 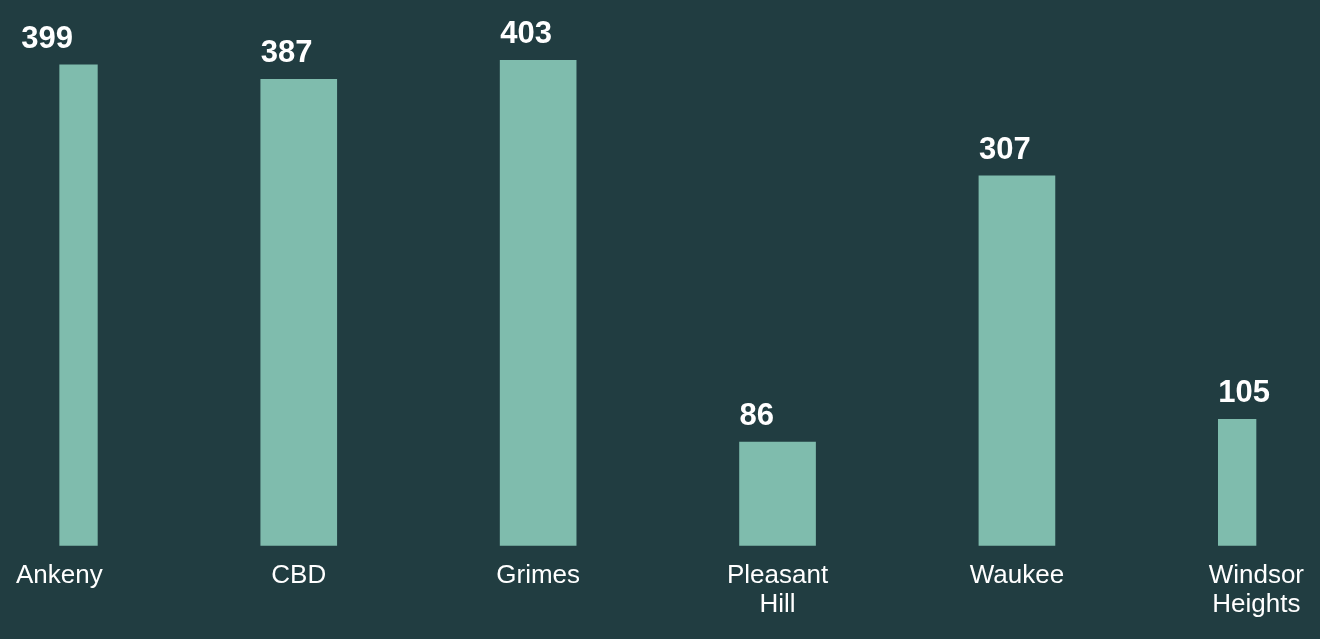 What do you see at coordinates (777, 588) in the screenshot?
I see `x-tick-label: Pleasant Hill` at bounding box center [777, 588].